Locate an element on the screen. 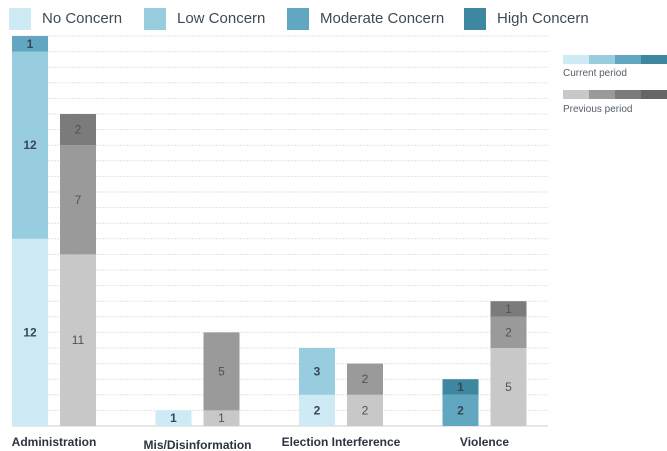 Image resolution: width=667 pixels, height=451 pixels. bar-segment-administration-current-no-concern is located at coordinates (30, 332).